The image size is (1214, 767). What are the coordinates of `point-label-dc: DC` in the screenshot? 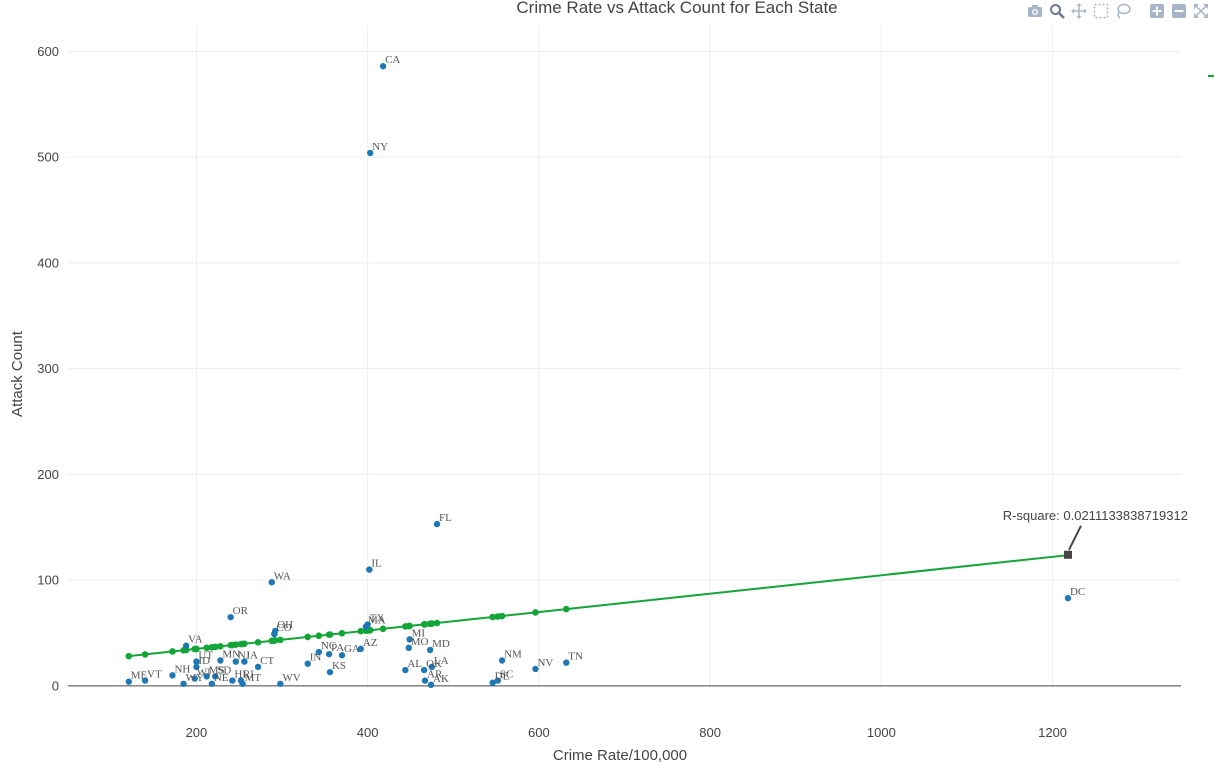 It's located at (1077, 592).